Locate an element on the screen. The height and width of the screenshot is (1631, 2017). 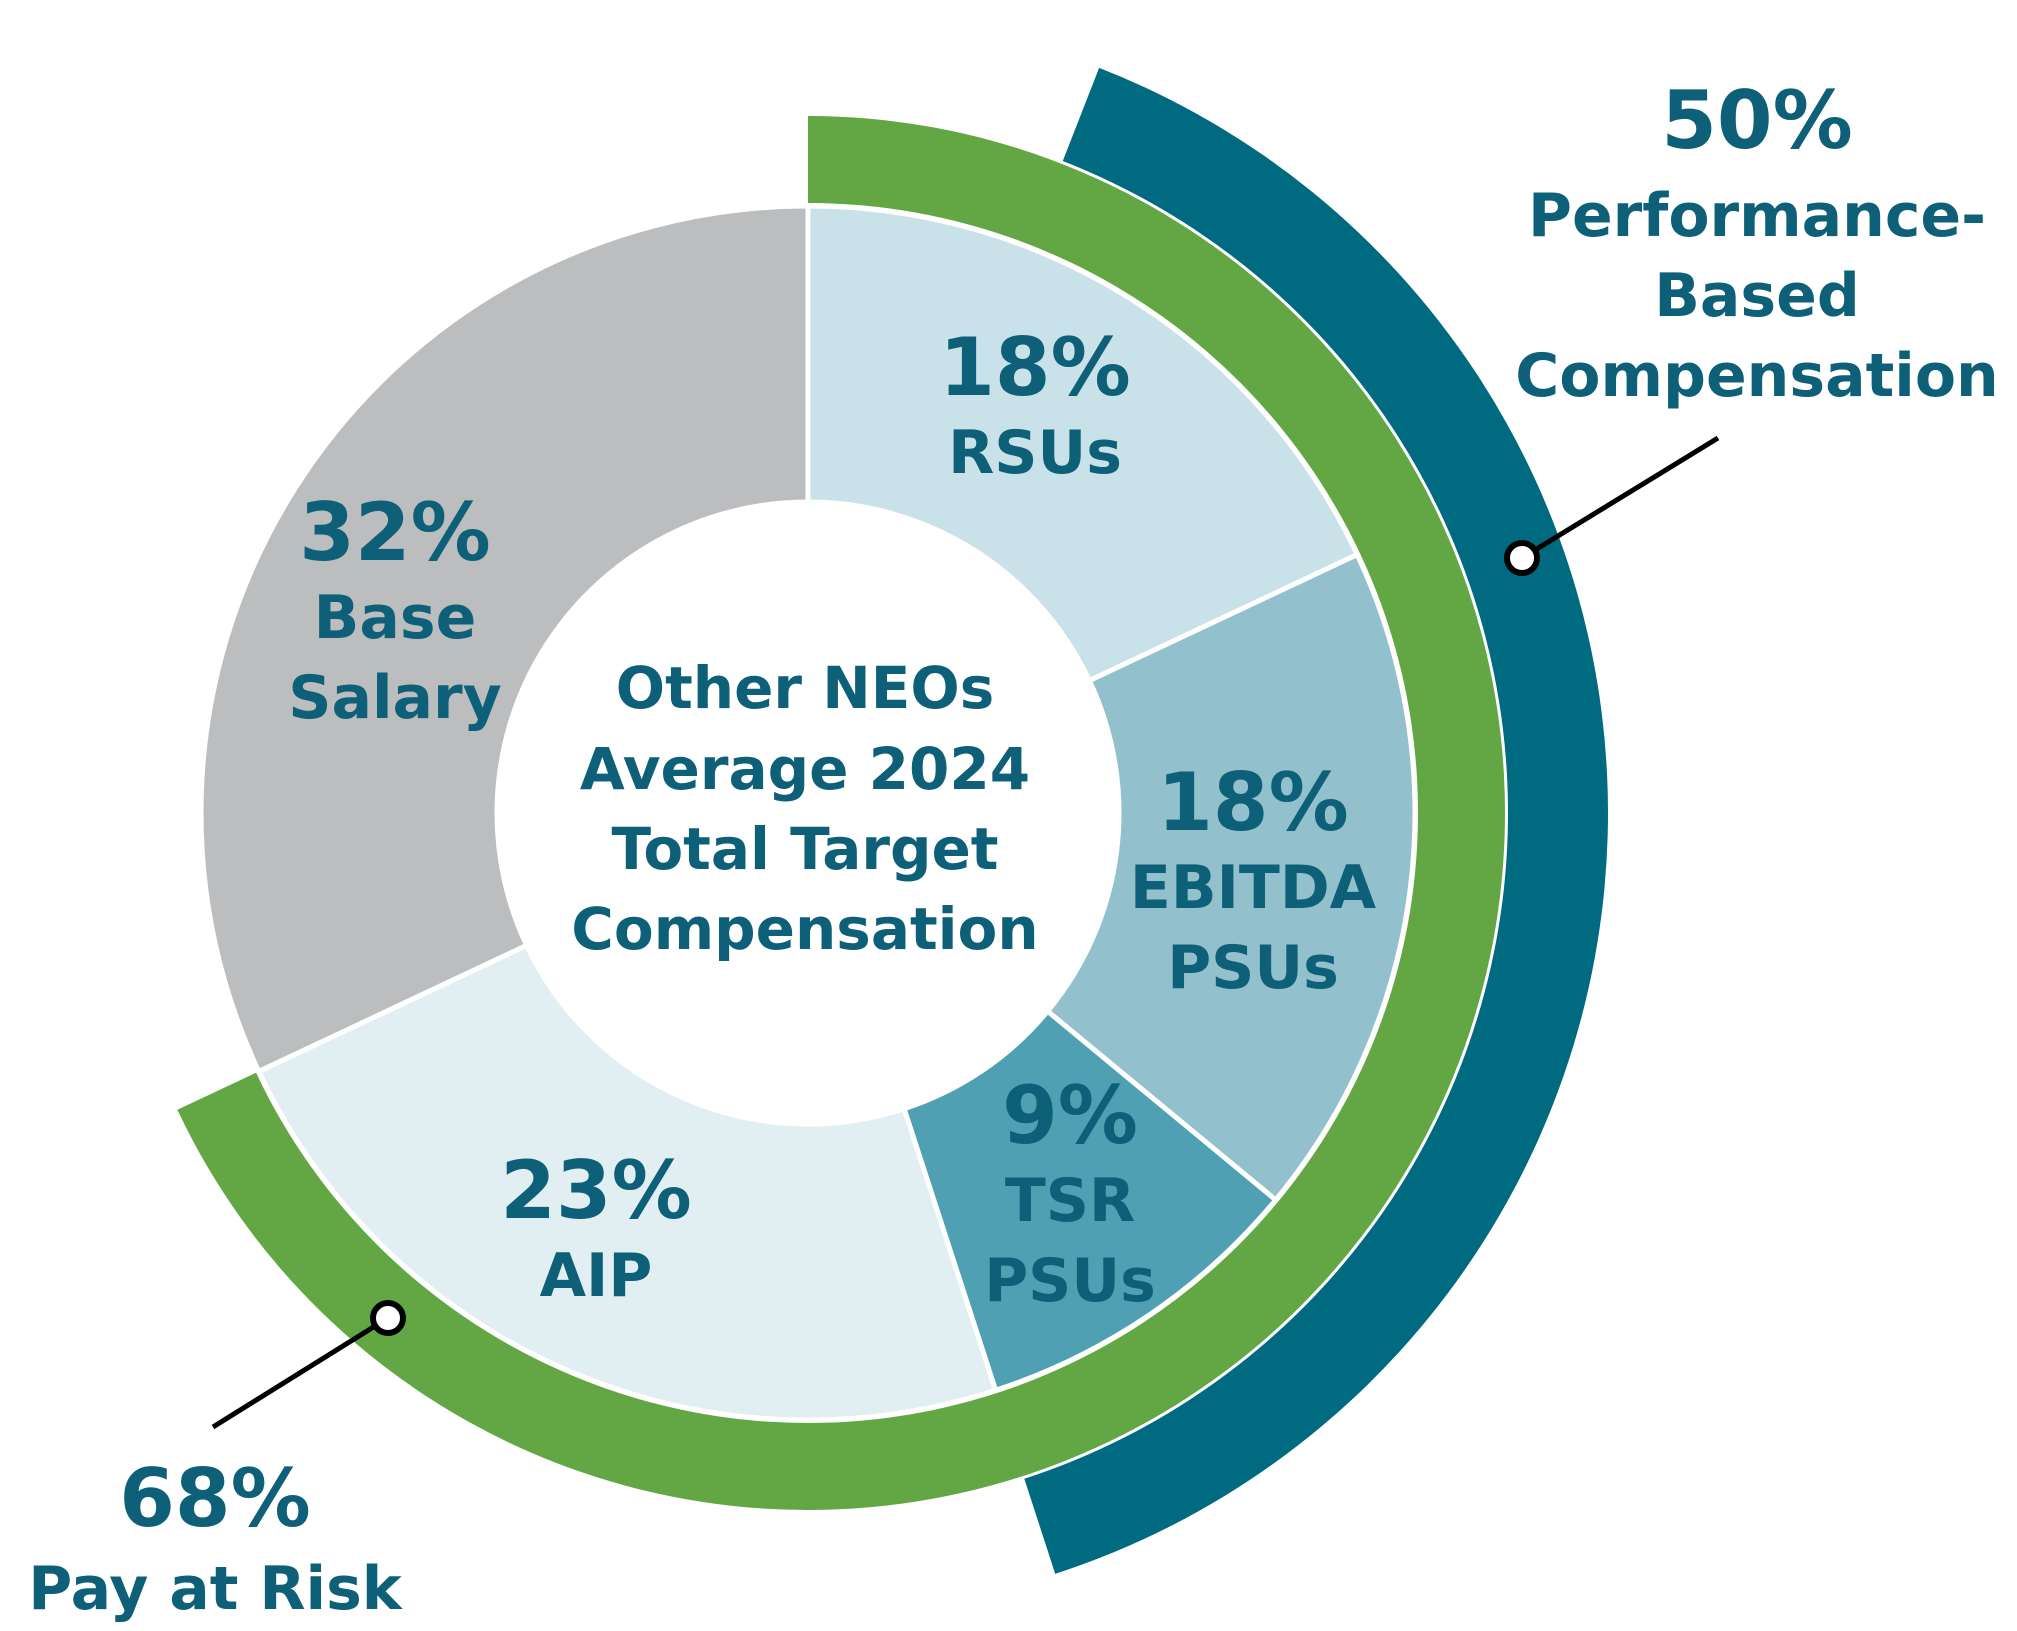
performance-callout-line-3: Compensation is located at coordinates (1757, 376).